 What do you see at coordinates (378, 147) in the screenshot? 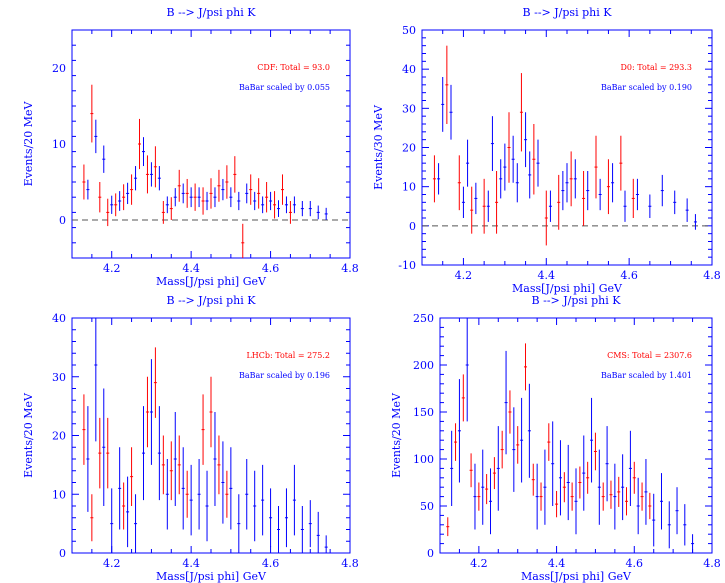
I see `y-axis-label: Events/30 MeV` at bounding box center [378, 147].